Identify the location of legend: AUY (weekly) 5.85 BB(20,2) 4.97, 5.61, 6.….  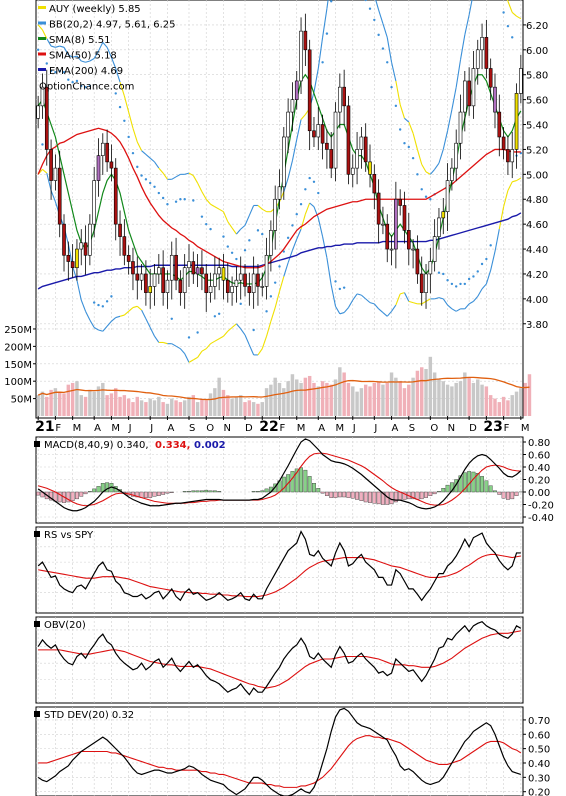
(106, 48).